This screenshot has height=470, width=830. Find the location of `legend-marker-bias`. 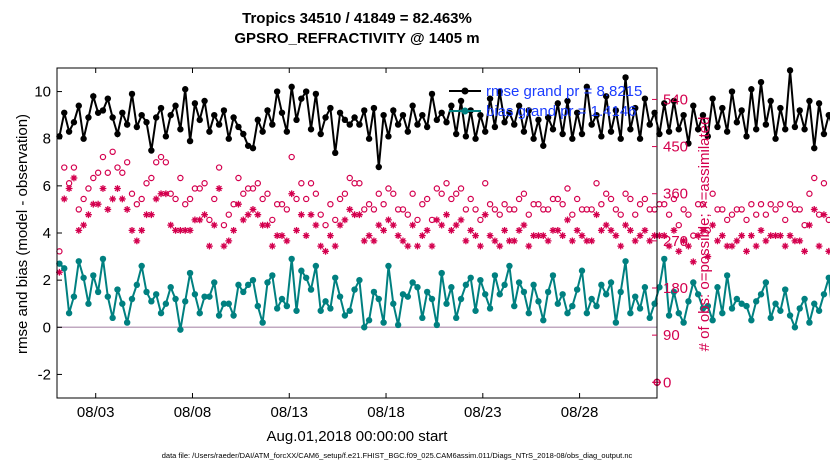

legend-marker-bias is located at coordinates (465, 111).